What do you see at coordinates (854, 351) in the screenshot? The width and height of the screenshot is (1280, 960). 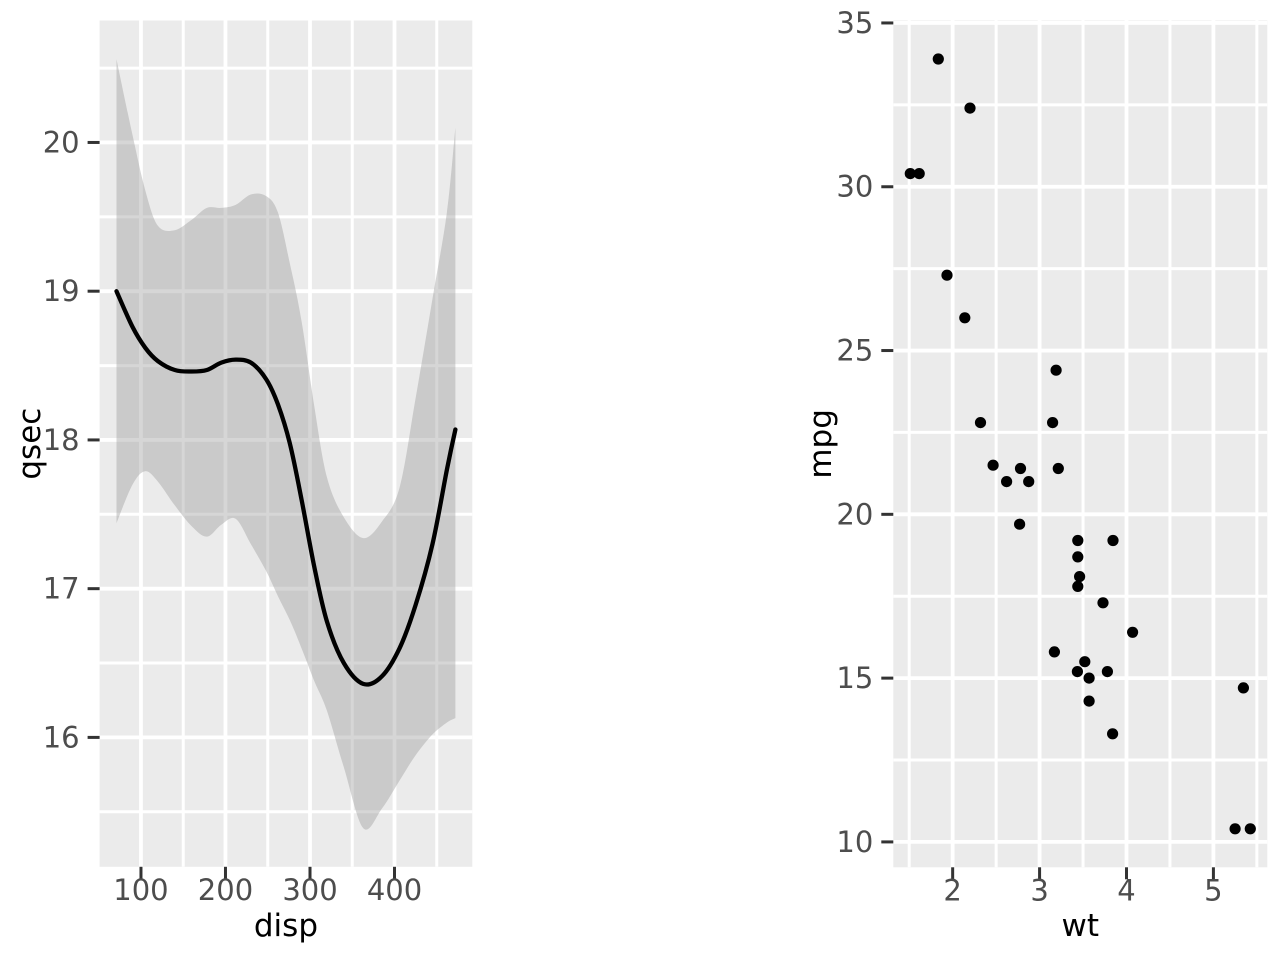 I see `y-tick-label: 25` at bounding box center [854, 351].